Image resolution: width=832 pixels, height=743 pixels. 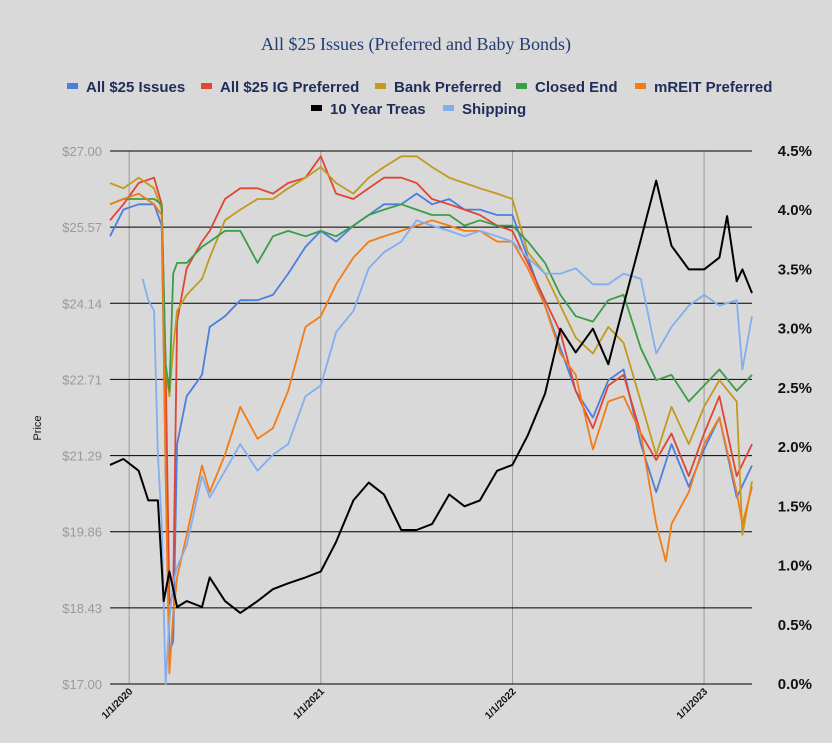 I want to click on y2-tick-label: 3.0%, so click(x=795, y=329).